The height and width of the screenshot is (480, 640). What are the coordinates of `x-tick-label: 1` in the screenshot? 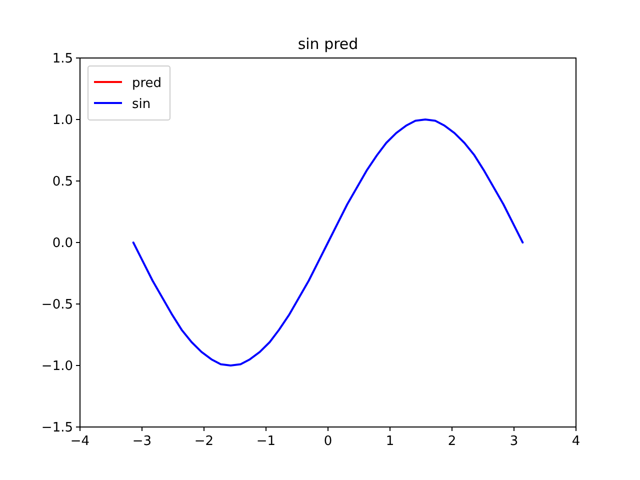 It's located at (390, 441).